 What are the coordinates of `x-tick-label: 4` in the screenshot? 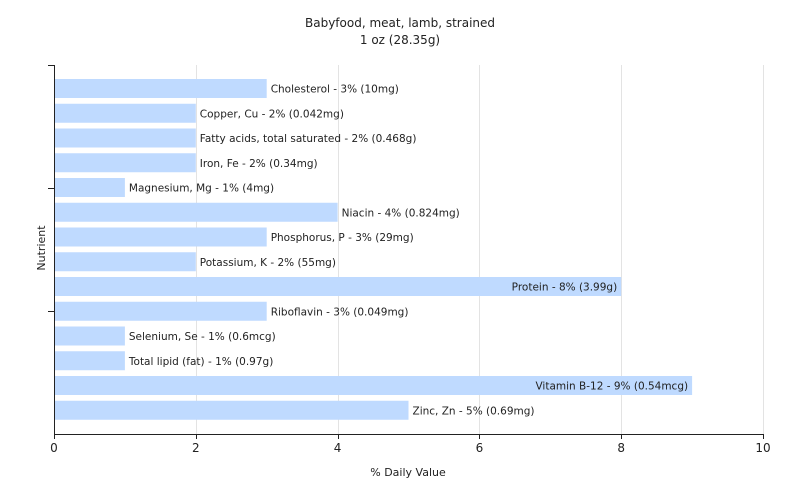 It's located at (338, 448).